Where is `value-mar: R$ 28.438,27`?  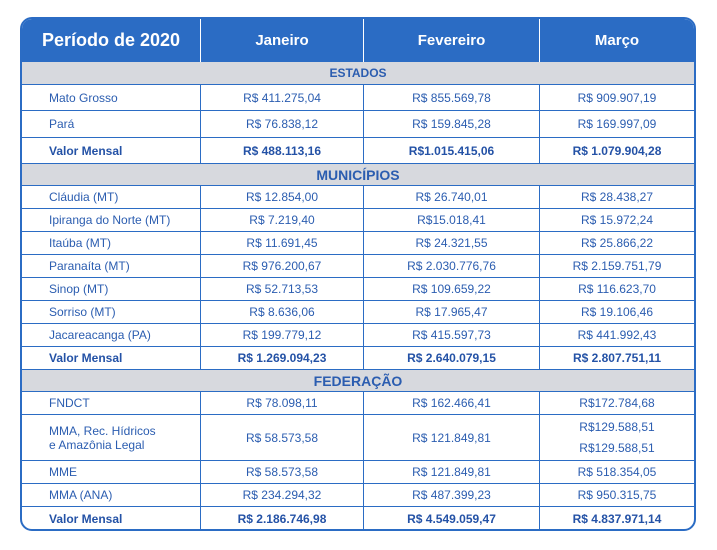 value-mar: R$ 28.438,27 is located at coordinates (616, 197).